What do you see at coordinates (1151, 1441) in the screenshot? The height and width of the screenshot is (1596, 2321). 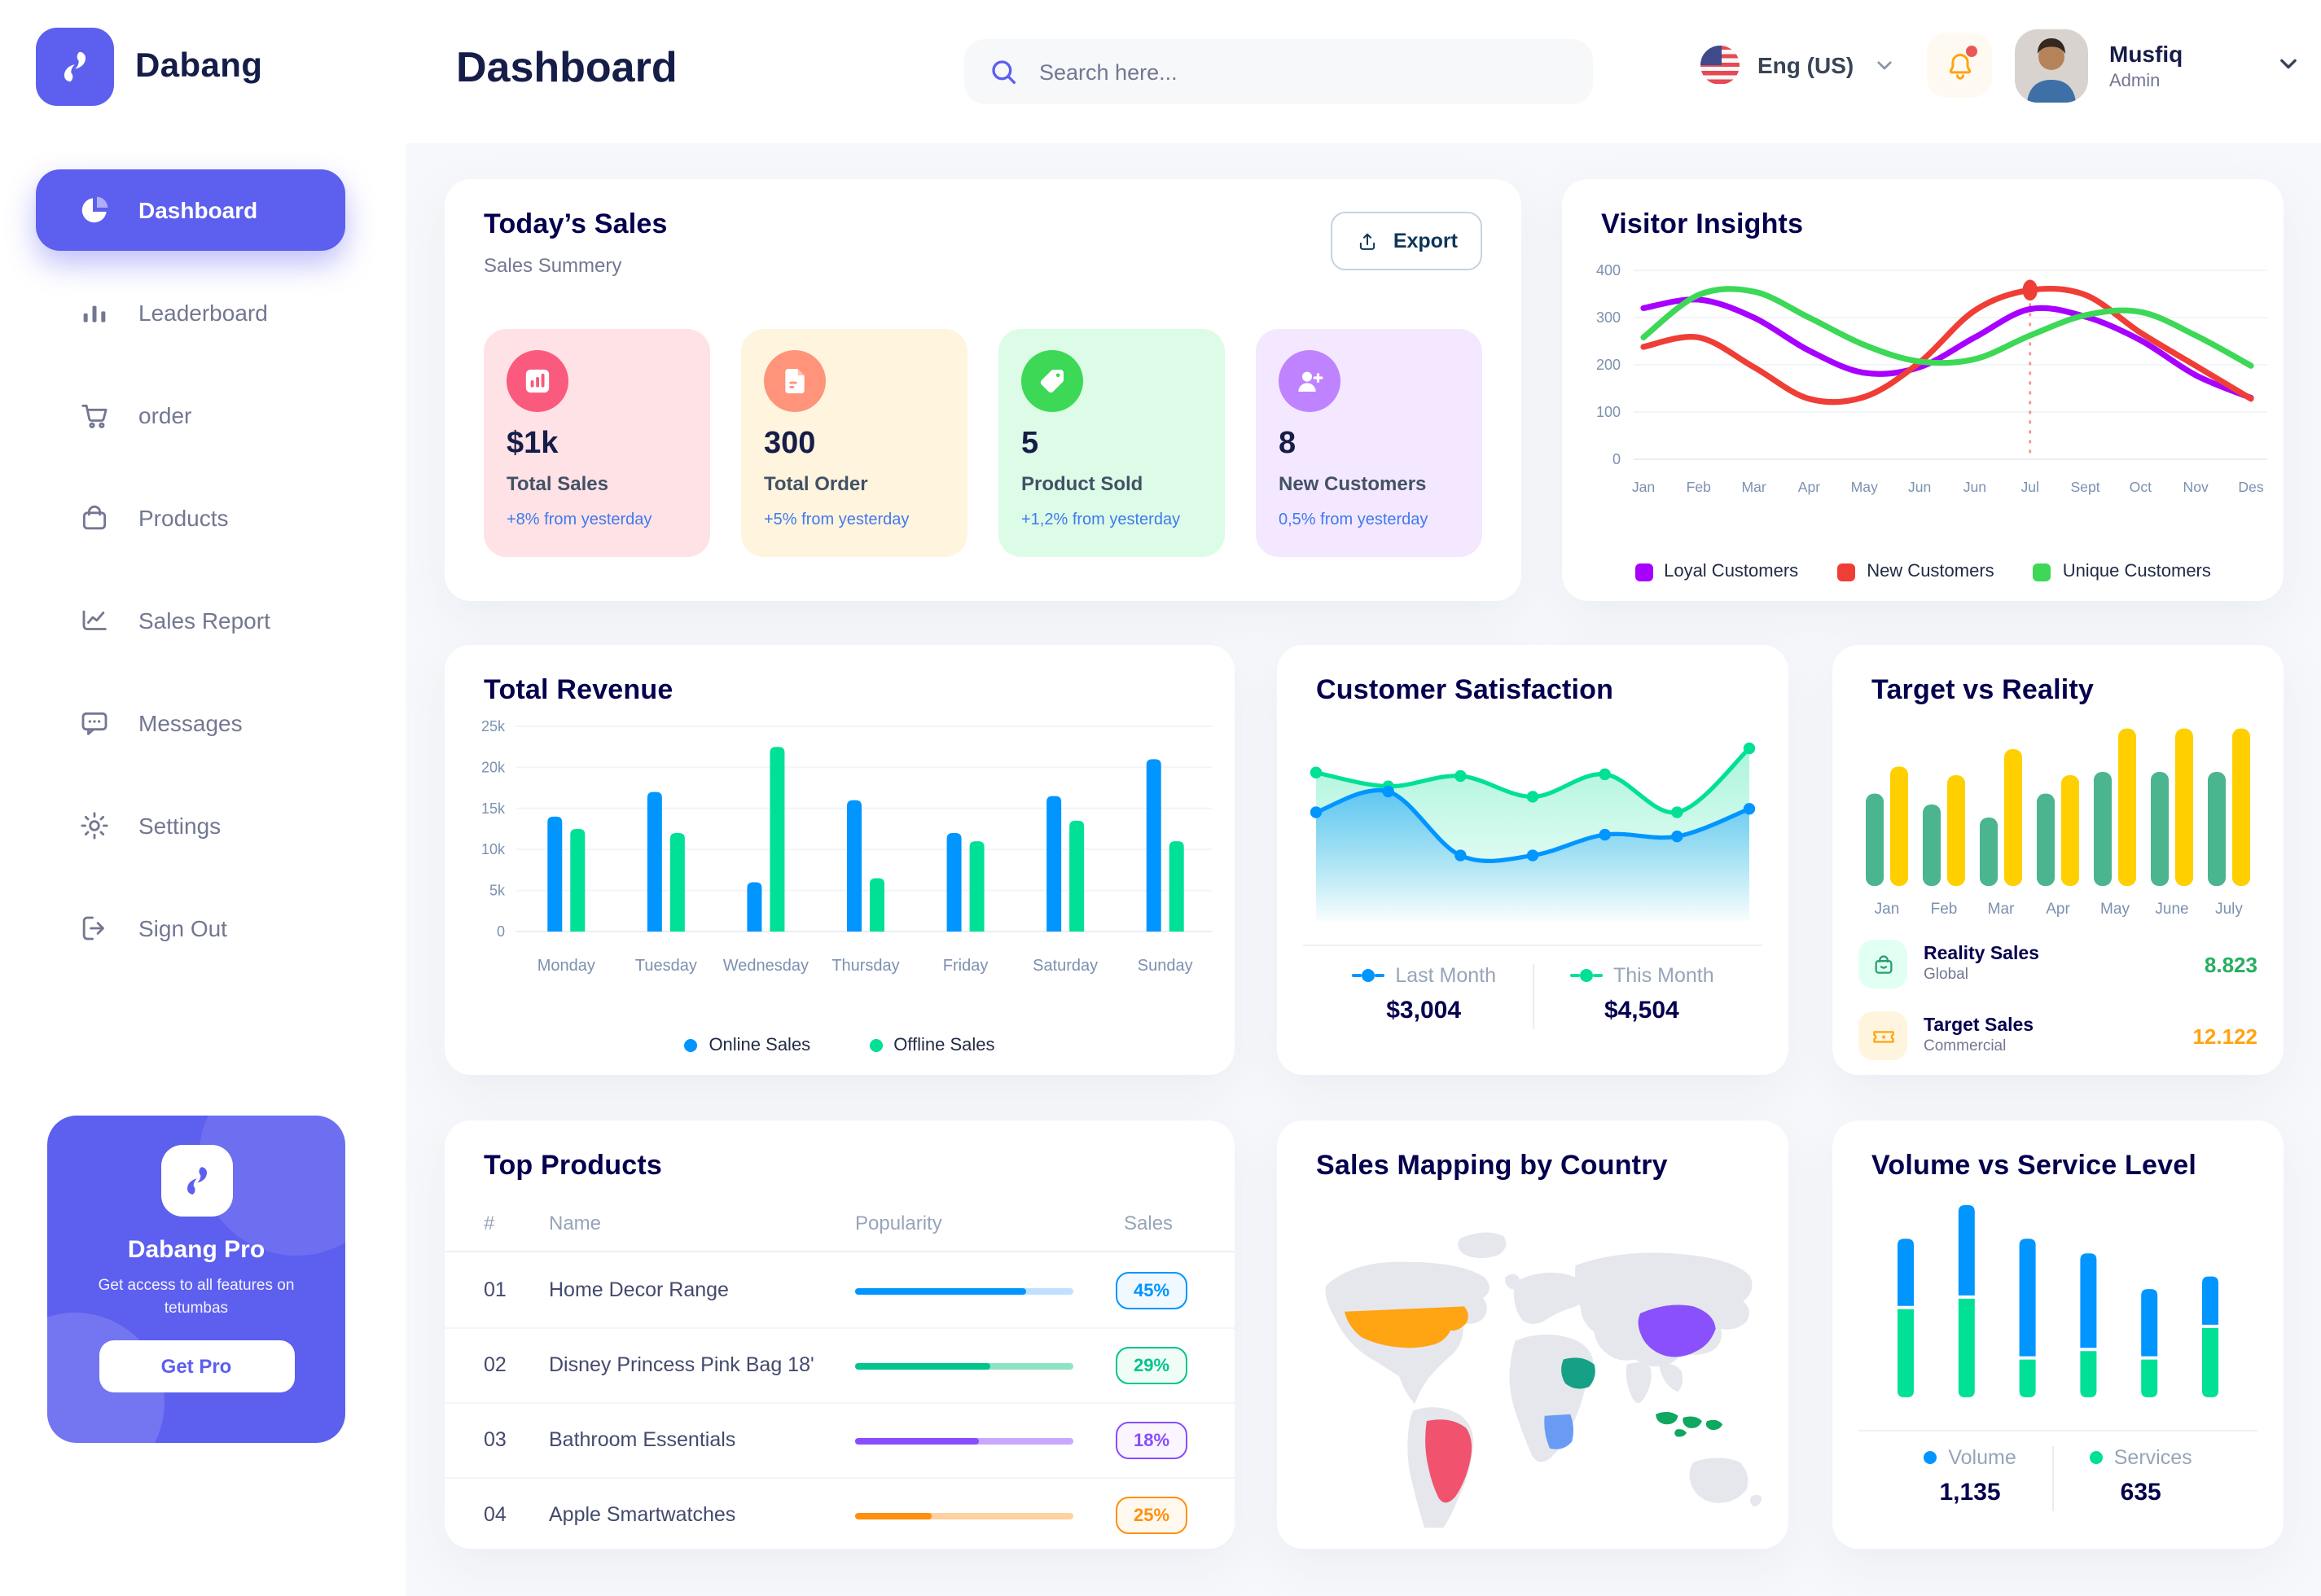 I see `sales-badge: 18%` at bounding box center [1151, 1441].